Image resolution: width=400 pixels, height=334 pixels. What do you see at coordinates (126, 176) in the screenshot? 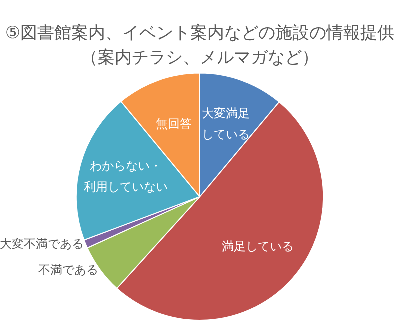
I see `slice-label: わからない・利用していない` at bounding box center [126, 176].